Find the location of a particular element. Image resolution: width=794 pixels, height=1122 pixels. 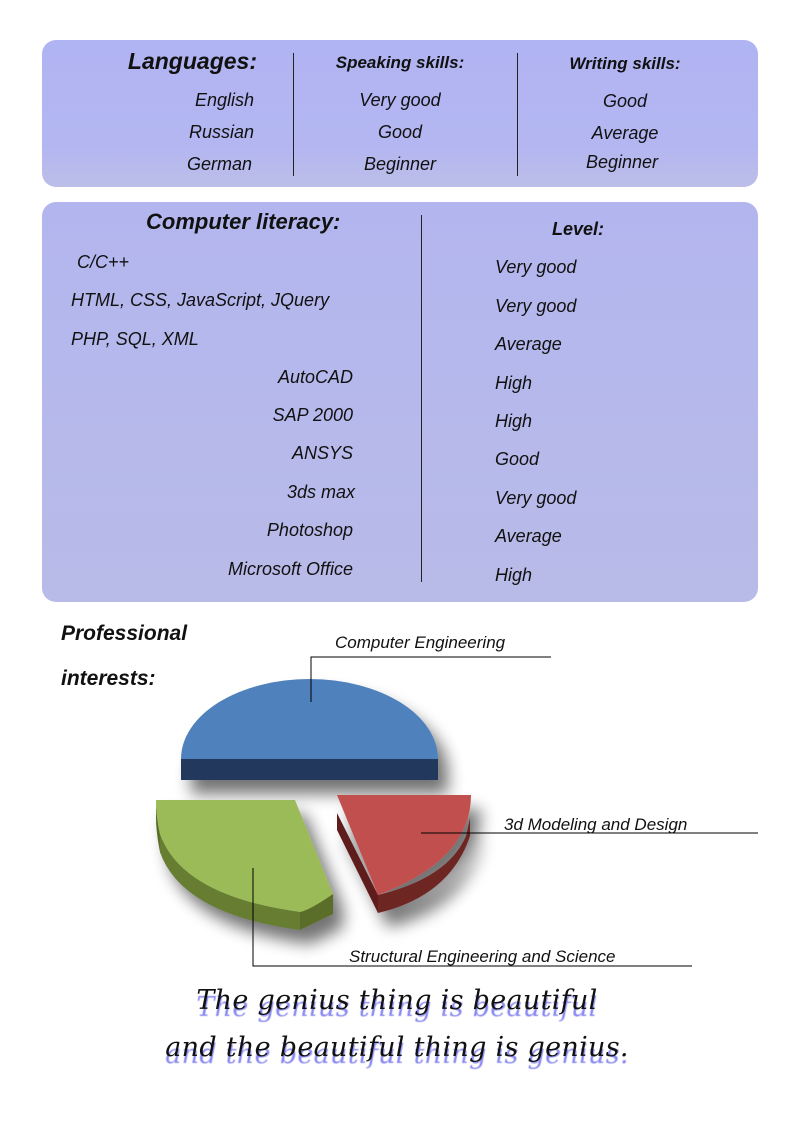

writing-level: Average is located at coordinates (625, 133).